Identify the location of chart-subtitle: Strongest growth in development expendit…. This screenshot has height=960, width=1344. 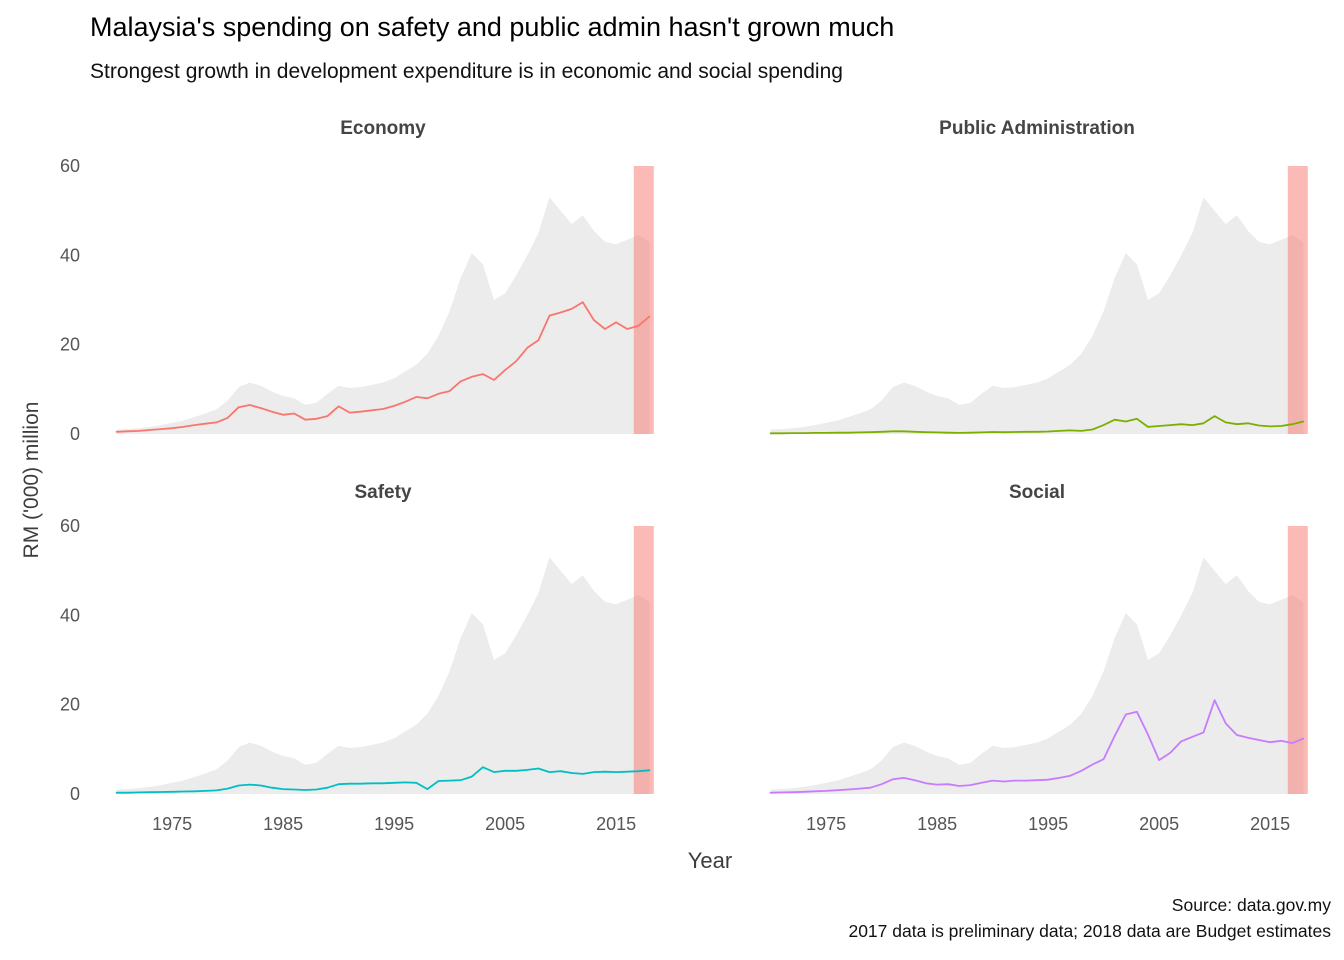
(466, 71).